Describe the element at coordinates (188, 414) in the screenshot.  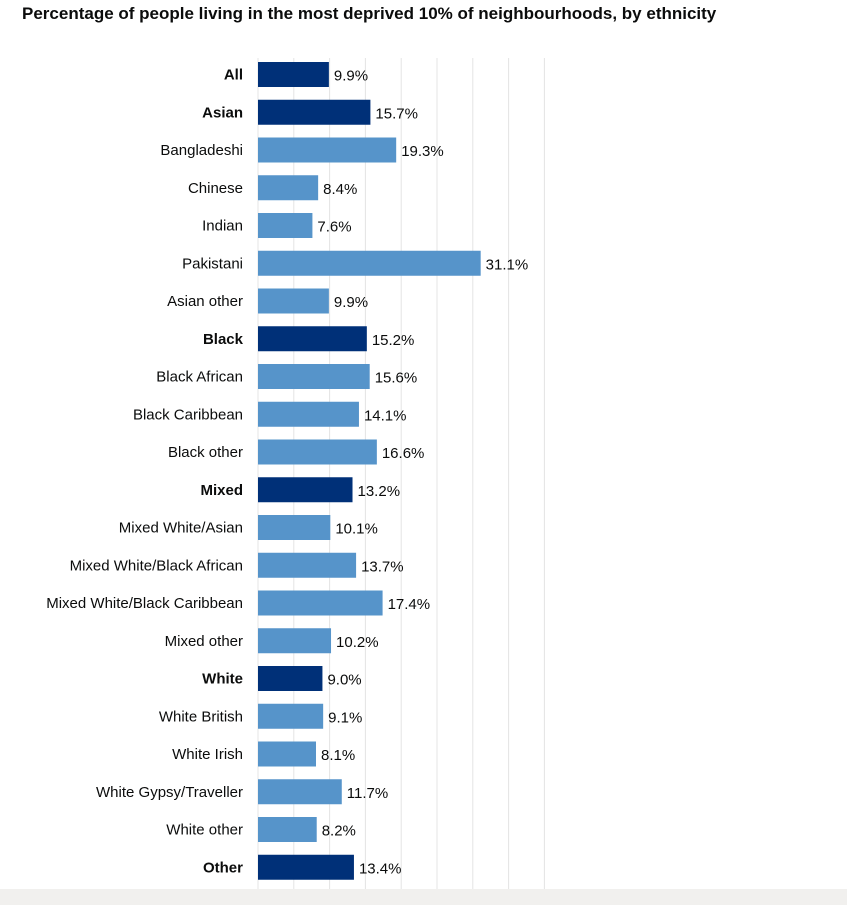
I see `category-label: Black Caribbean` at that location.